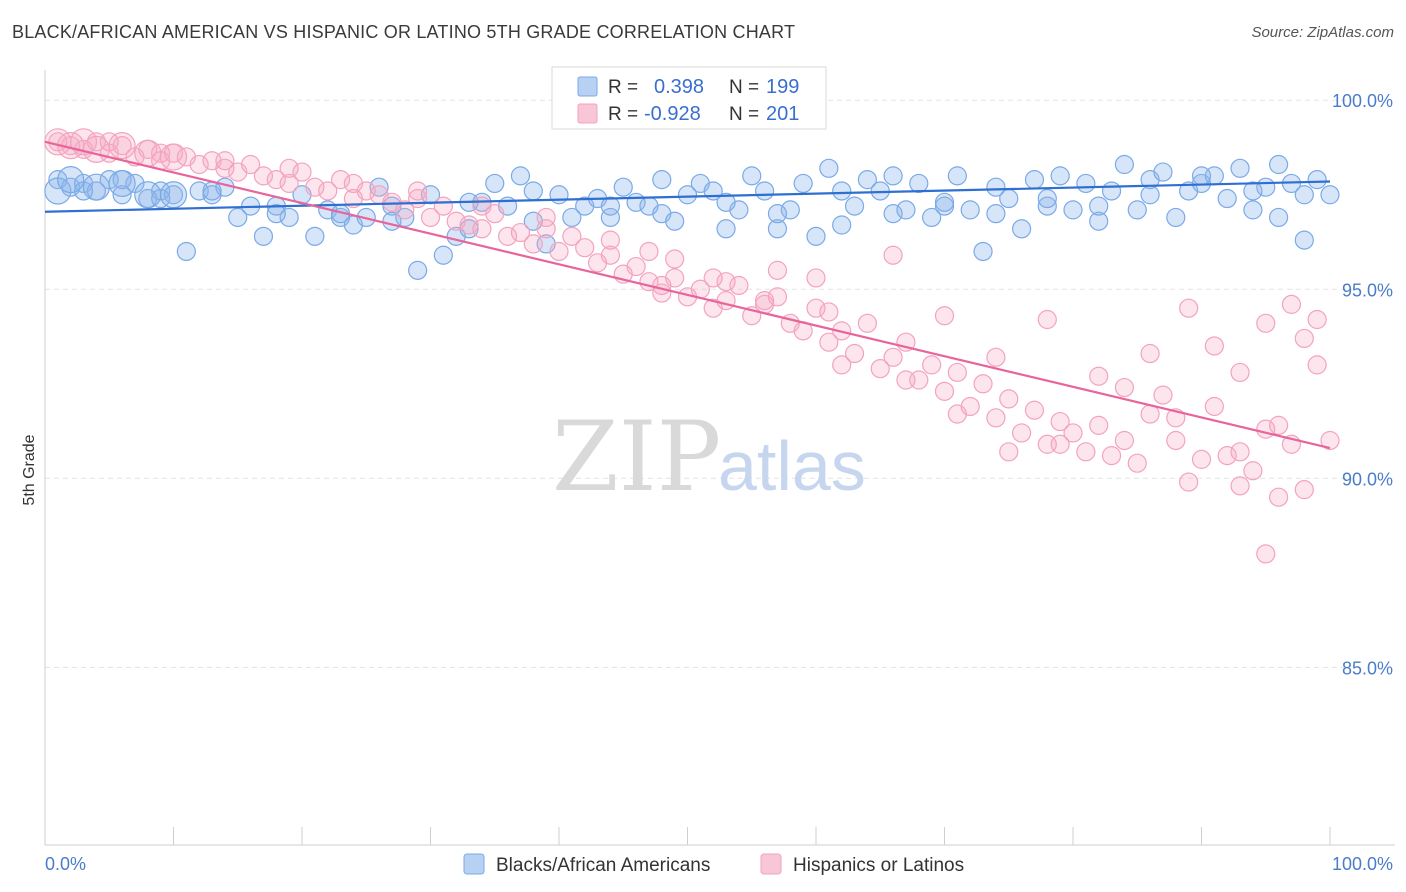 Image resolution: width=1406 pixels, height=892 pixels. What do you see at coordinates (623, 87) in the screenshot?
I see `legend-r-label-blacks: R =` at bounding box center [623, 87].